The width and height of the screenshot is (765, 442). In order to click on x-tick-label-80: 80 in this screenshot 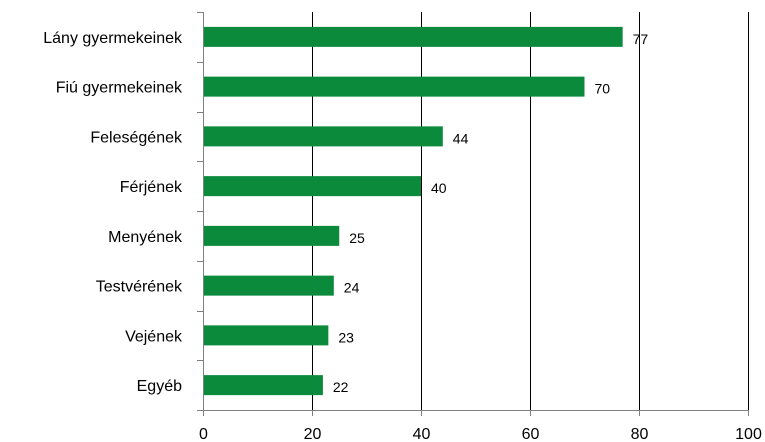, I will do `click(640, 434)`.